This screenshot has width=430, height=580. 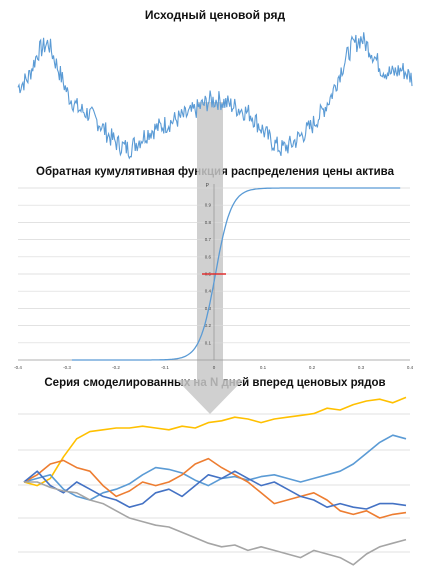 I want to click on cdf-y-tick-label: 0.7, so click(x=208, y=239).